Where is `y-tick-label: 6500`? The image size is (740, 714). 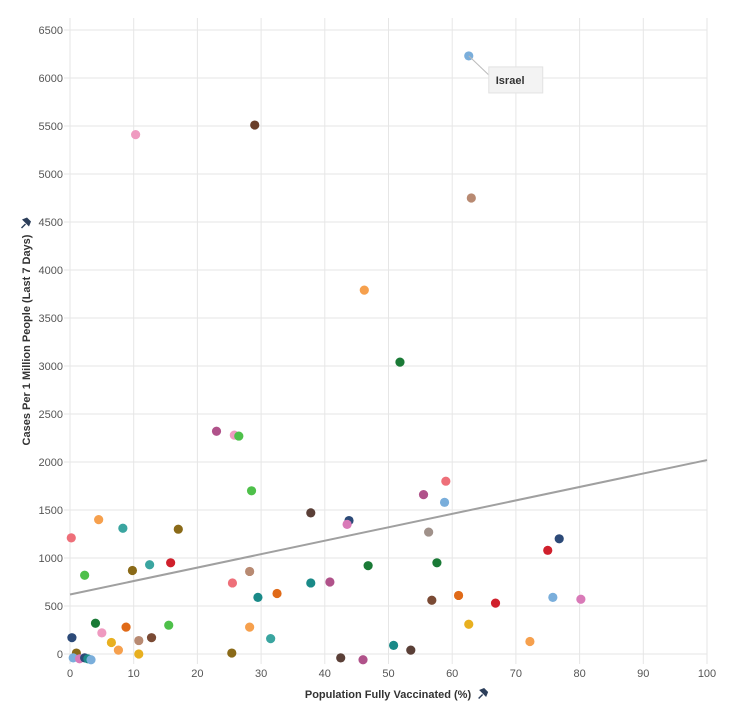 y-tick-label: 6500 is located at coordinates (51, 31).